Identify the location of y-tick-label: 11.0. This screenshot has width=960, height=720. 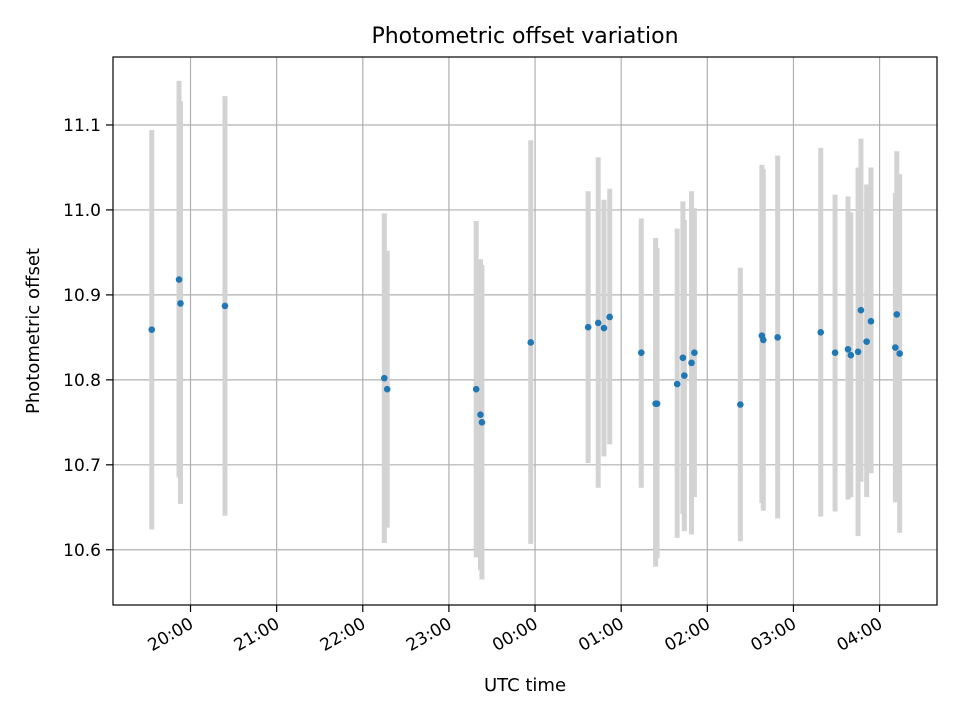
(82, 211).